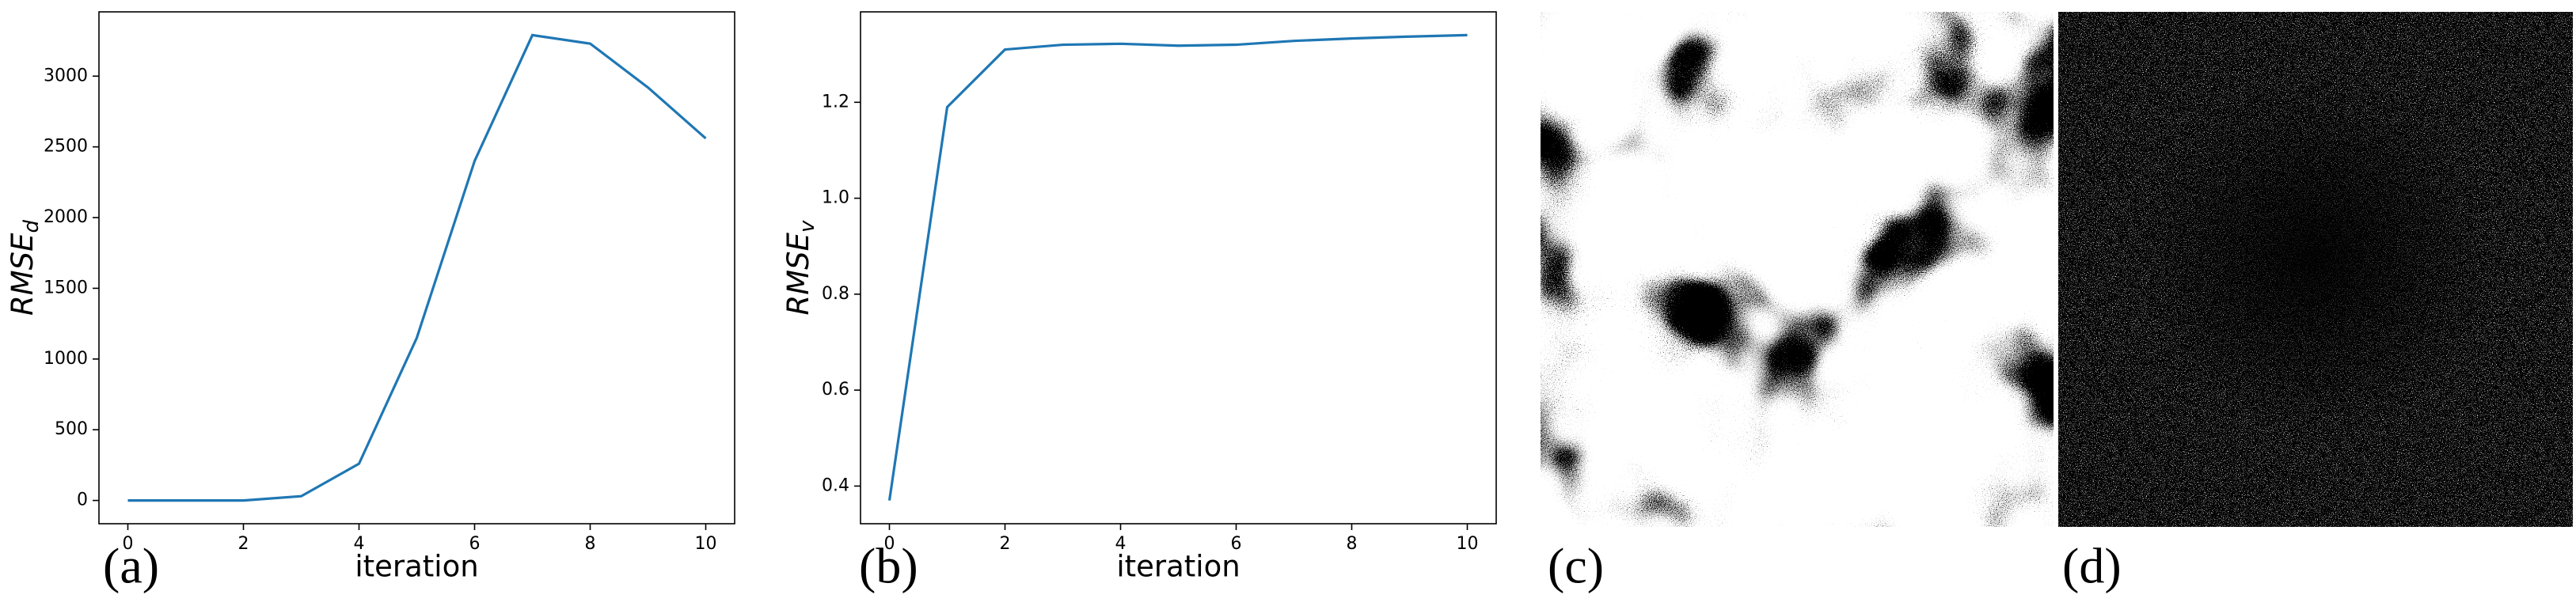 The height and width of the screenshot is (606, 2576). Describe the element at coordinates (888, 566) in the screenshot. I see `panel-label: (b)` at that location.